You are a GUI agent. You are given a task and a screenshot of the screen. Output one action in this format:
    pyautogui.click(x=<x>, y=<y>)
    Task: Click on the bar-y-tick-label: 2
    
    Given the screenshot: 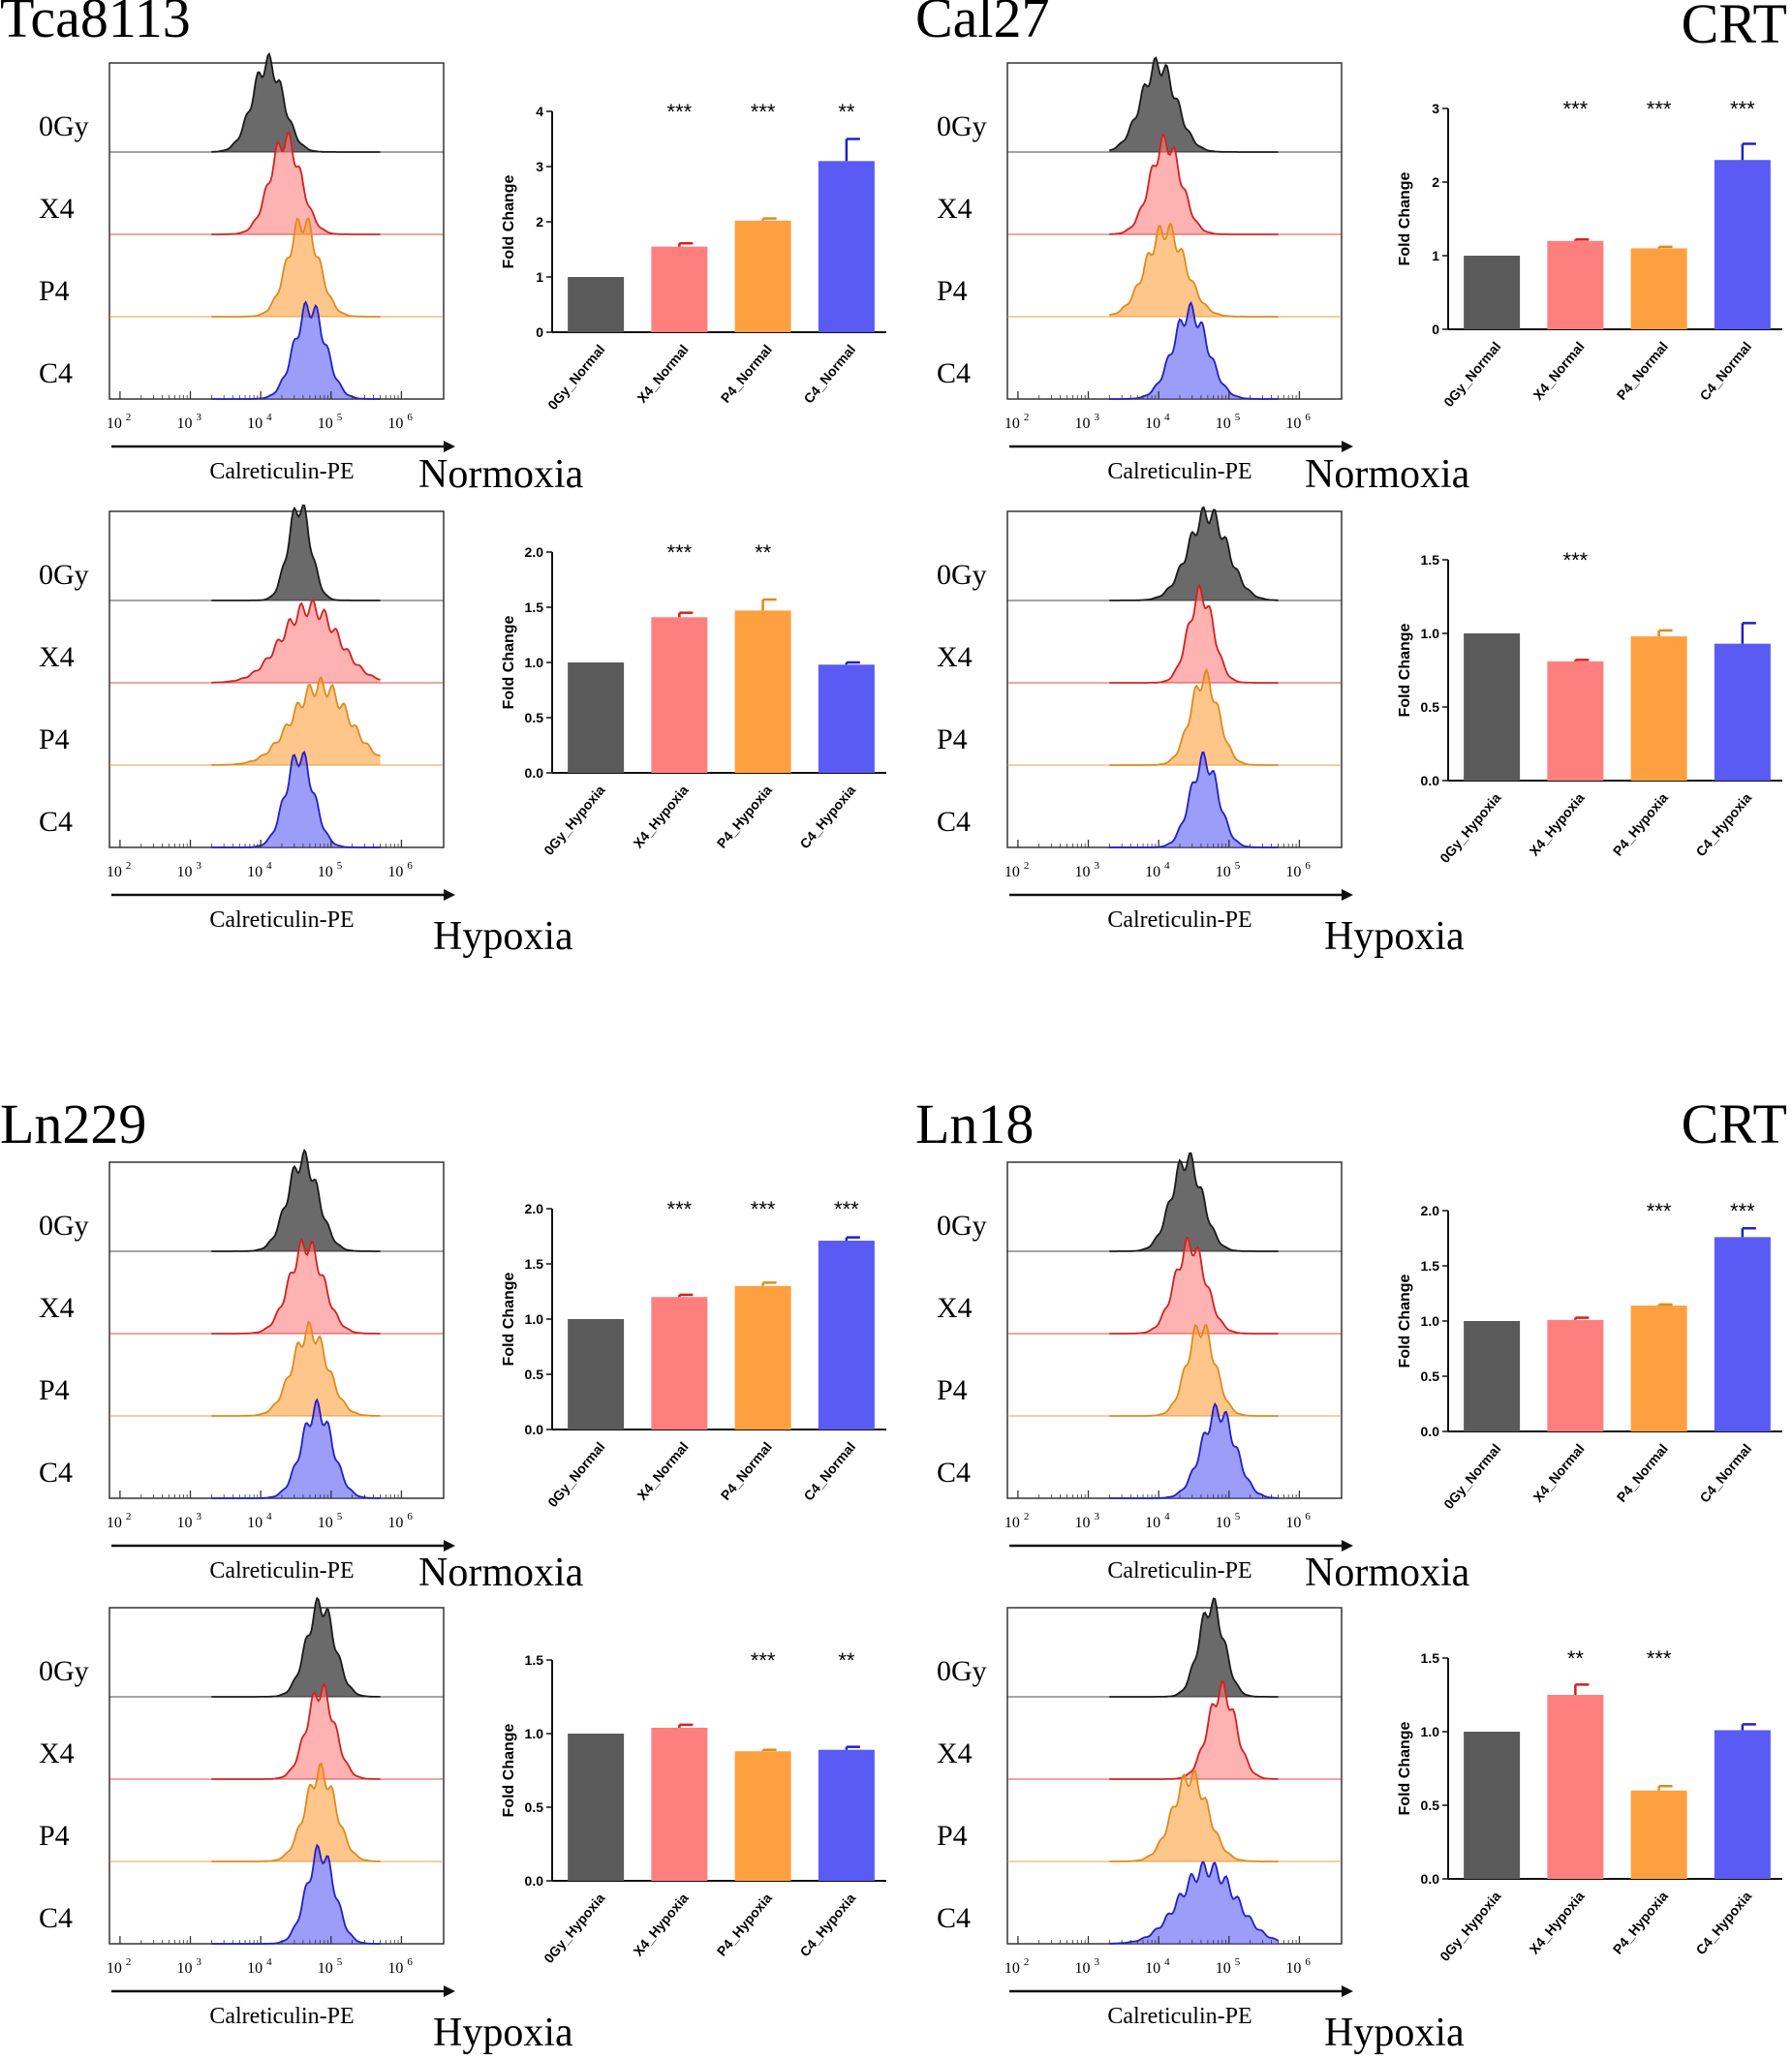 What is the action you would take?
    pyautogui.click(x=539, y=222)
    